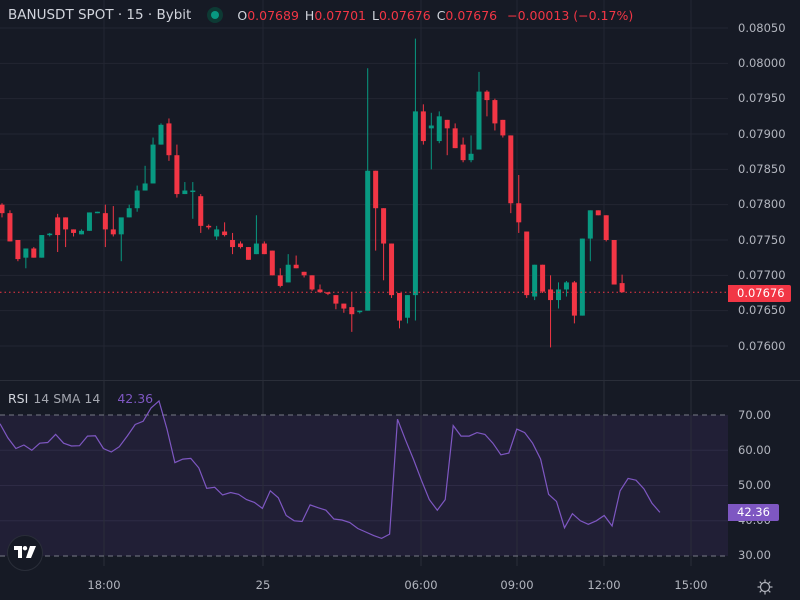 The image size is (800, 600). I want to click on time-label: 15:00, so click(691, 585).